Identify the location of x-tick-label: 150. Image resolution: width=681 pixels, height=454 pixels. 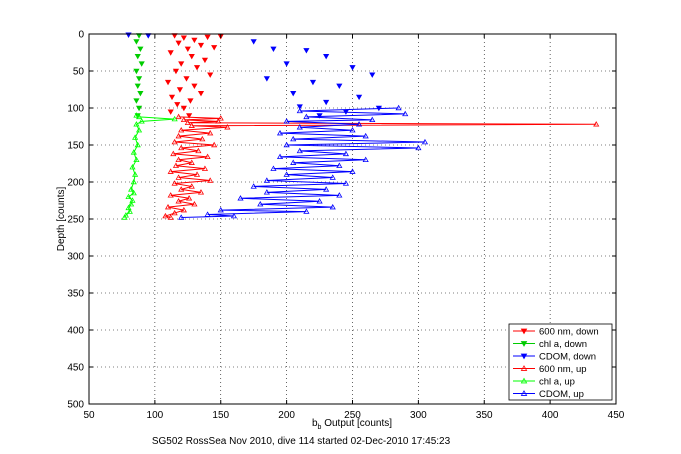
(220, 415).